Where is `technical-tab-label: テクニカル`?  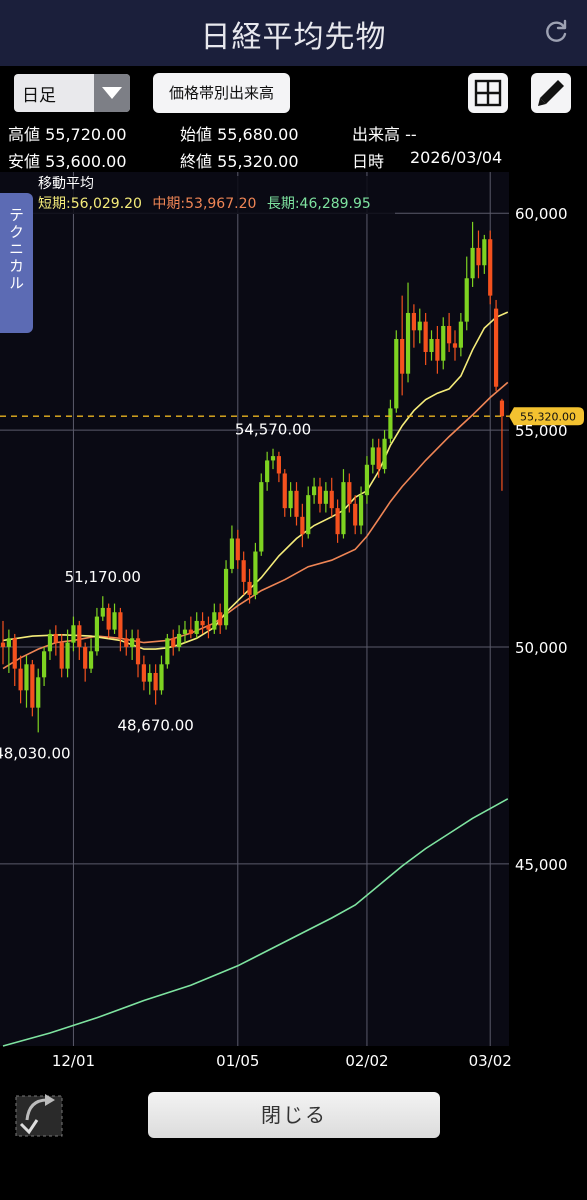 technical-tab-label: テクニカル is located at coordinates (16, 249).